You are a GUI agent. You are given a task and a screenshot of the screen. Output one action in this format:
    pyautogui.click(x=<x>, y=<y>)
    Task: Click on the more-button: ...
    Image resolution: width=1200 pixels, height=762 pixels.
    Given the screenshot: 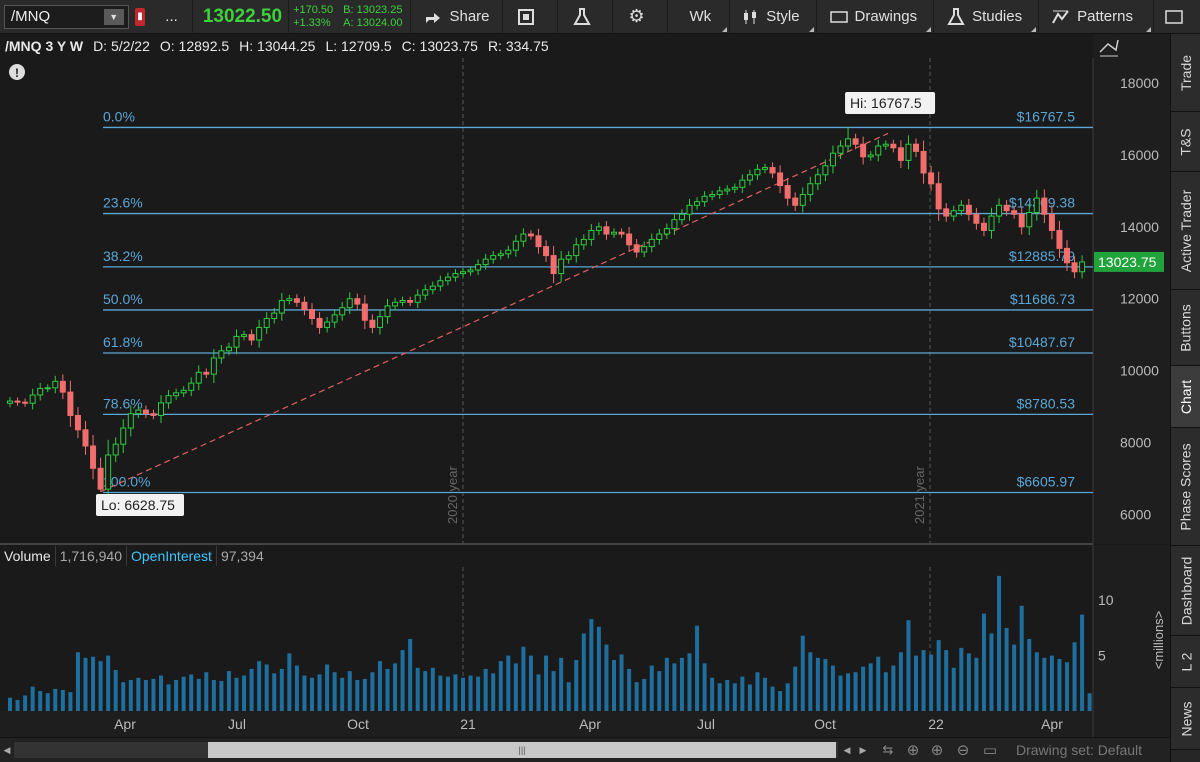 What is the action you would take?
    pyautogui.click(x=172, y=17)
    